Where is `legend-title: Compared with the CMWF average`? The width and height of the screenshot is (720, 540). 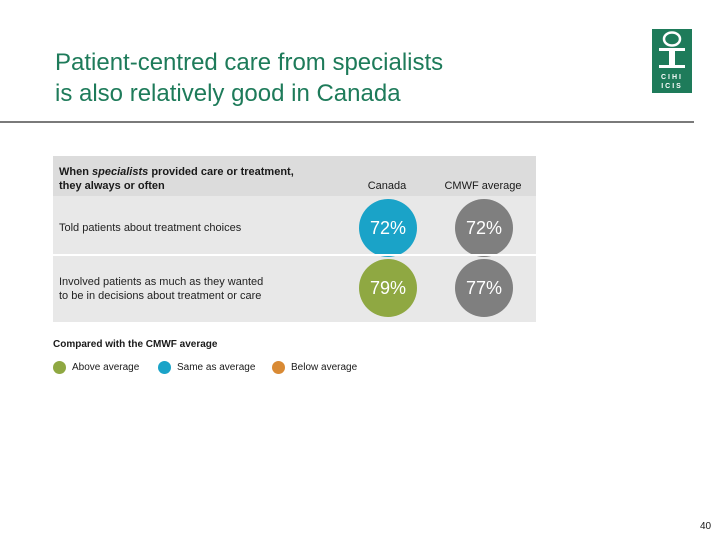 legend-title: Compared with the CMWF average is located at coordinates (135, 344).